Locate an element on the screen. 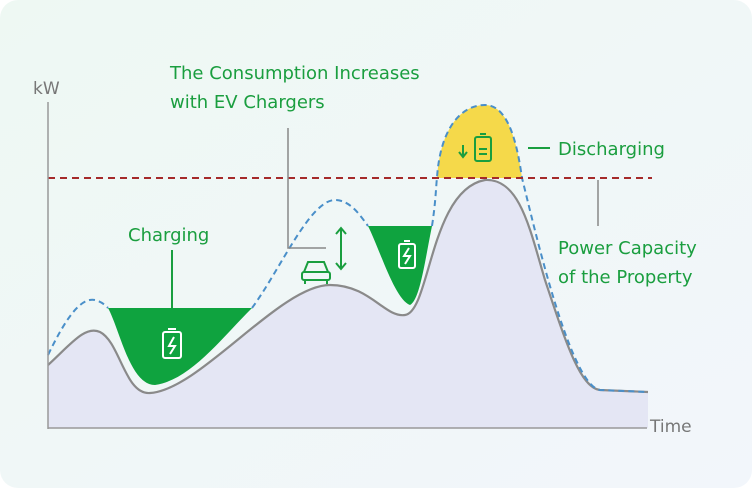  annotation: Discharging is located at coordinates (611, 149).